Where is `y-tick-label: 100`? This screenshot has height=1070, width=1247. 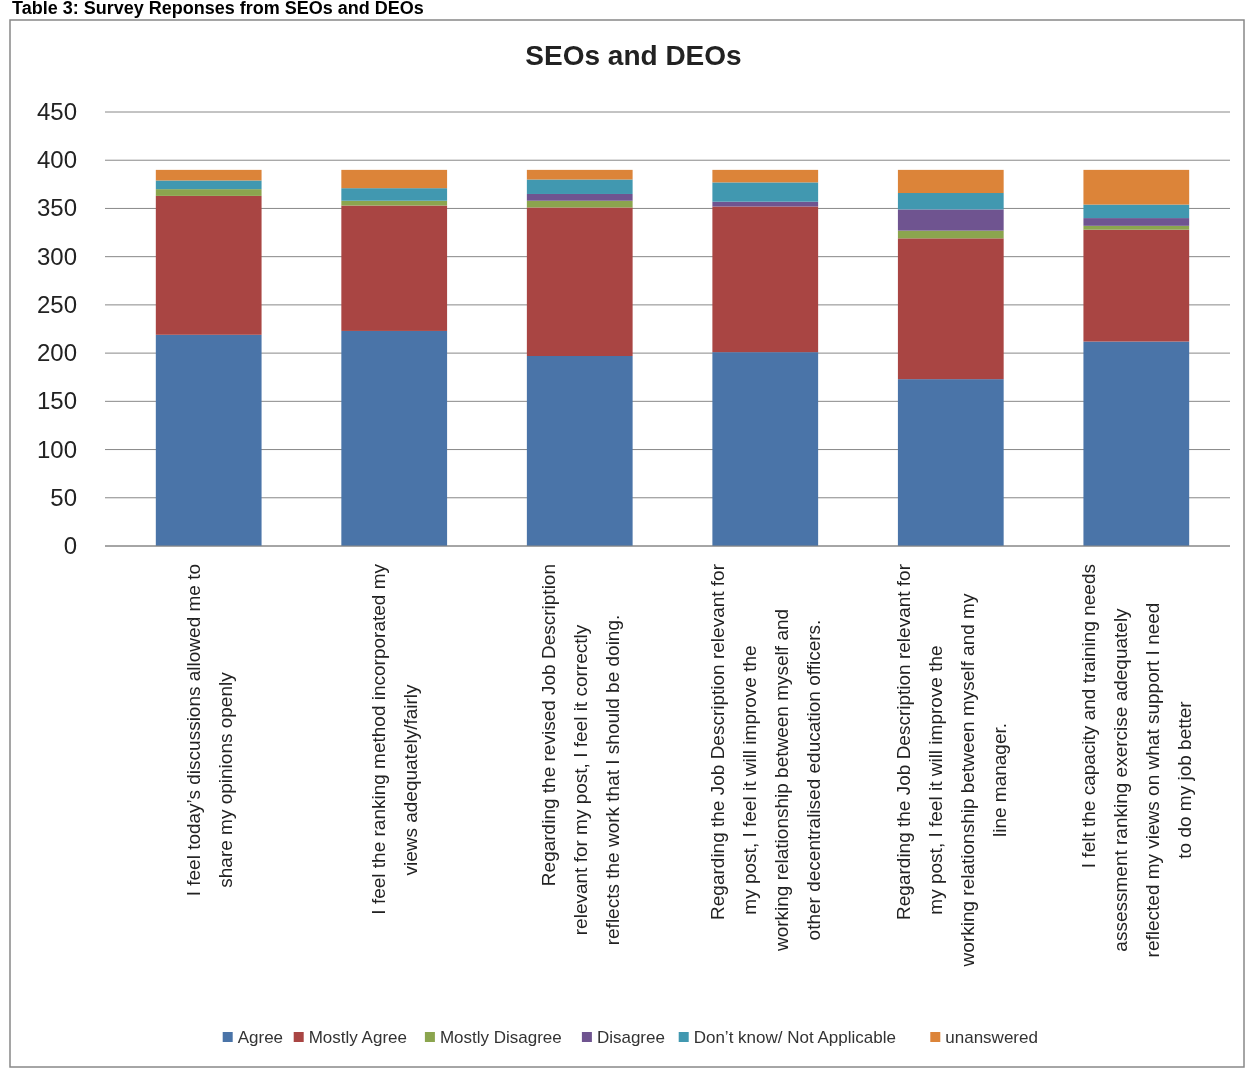 y-tick-label: 100 is located at coordinates (56, 449).